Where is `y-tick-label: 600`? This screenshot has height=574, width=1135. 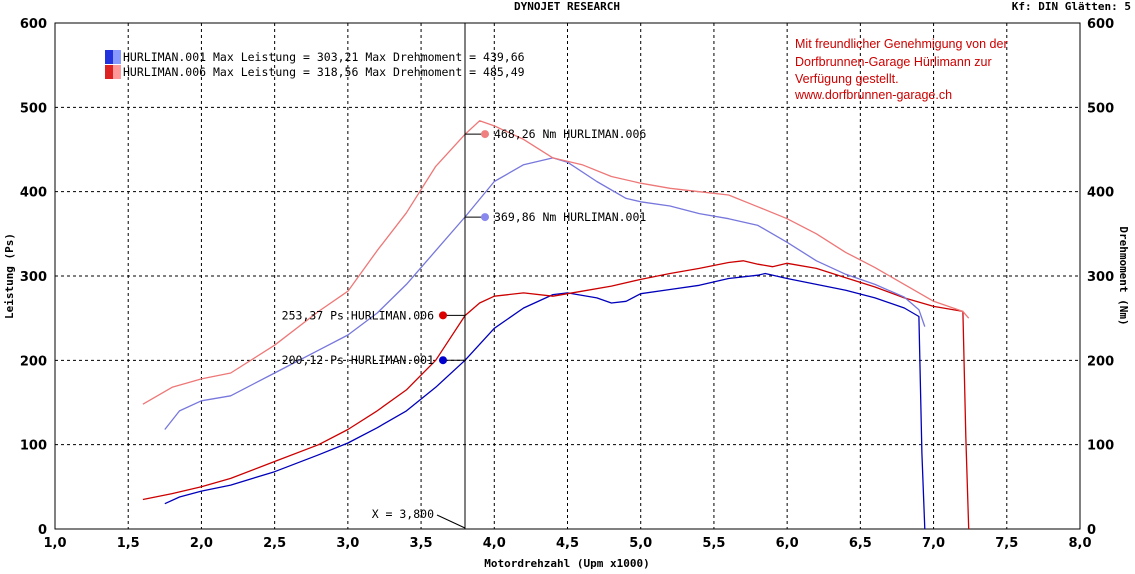
y-tick-label: 600 is located at coordinates (33, 24).